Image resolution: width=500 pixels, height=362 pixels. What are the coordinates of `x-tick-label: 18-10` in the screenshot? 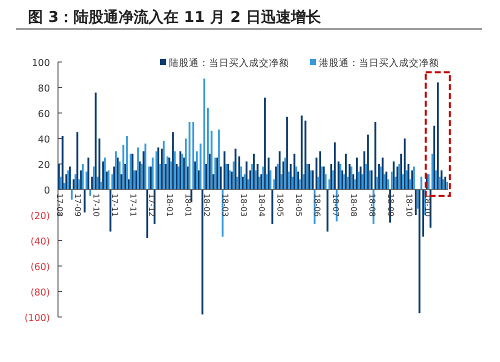 It's located at (409, 205).